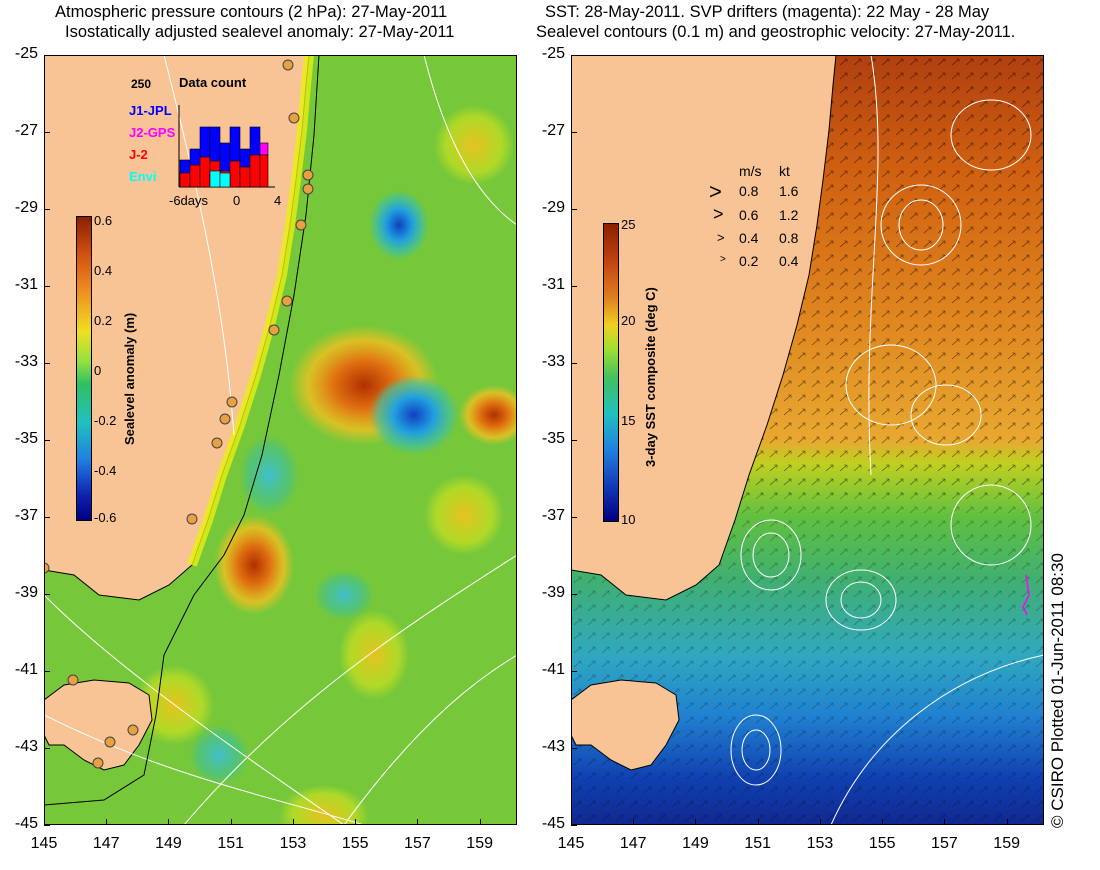 This screenshot has height=870, width=1100. What do you see at coordinates (571, 843) in the screenshot?
I see `lon-tick-label: 145` at bounding box center [571, 843].